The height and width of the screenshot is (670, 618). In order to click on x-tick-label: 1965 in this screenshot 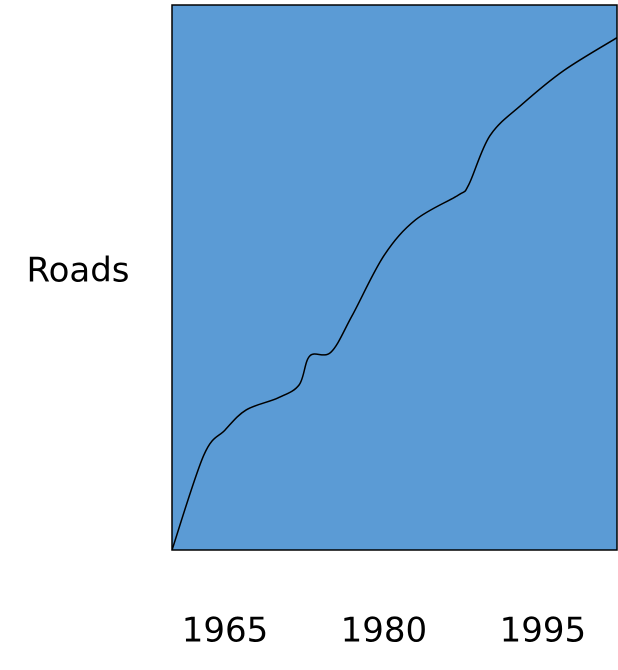, I will do `click(225, 631)`.